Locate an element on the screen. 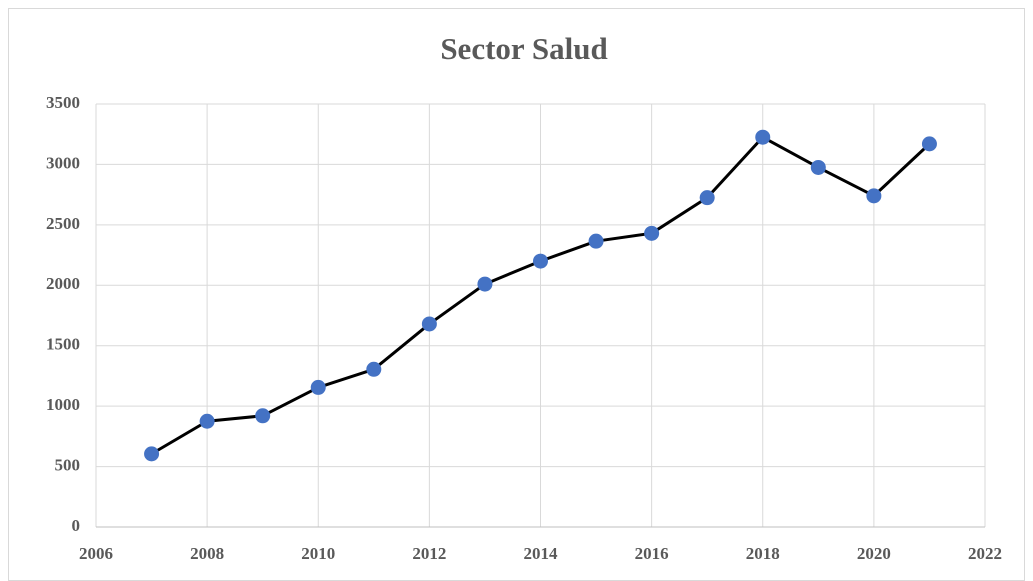  y-tick-label: 1000 is located at coordinates (63, 404).